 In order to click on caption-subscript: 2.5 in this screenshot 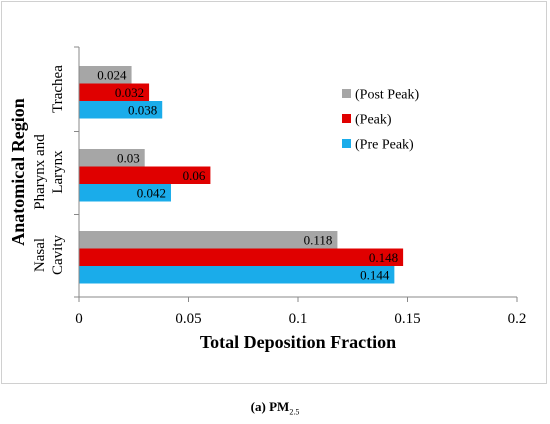, I will do `click(294, 412)`.